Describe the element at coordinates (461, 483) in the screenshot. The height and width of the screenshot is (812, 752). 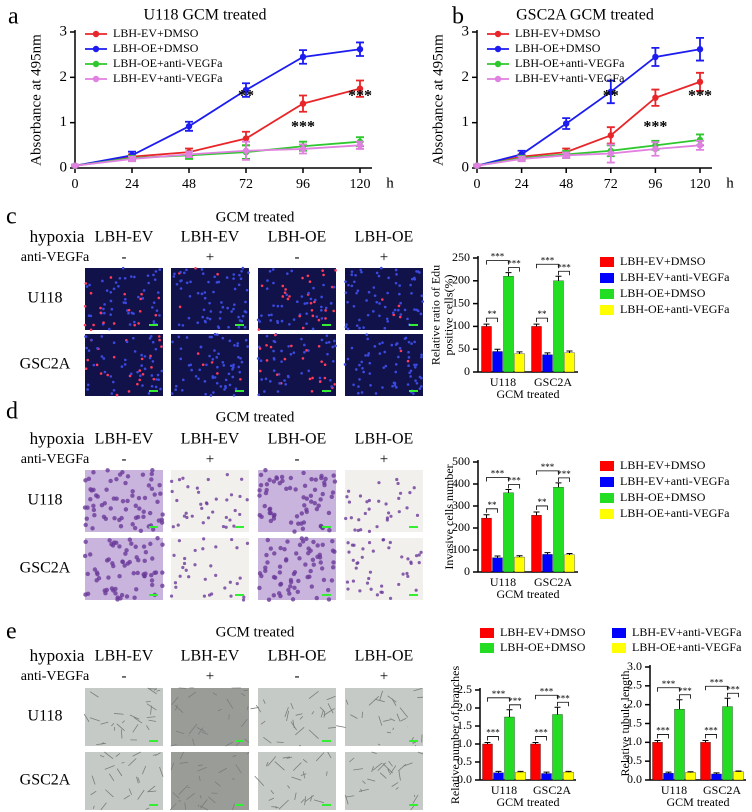
I see `y-tick-label: 400` at that location.